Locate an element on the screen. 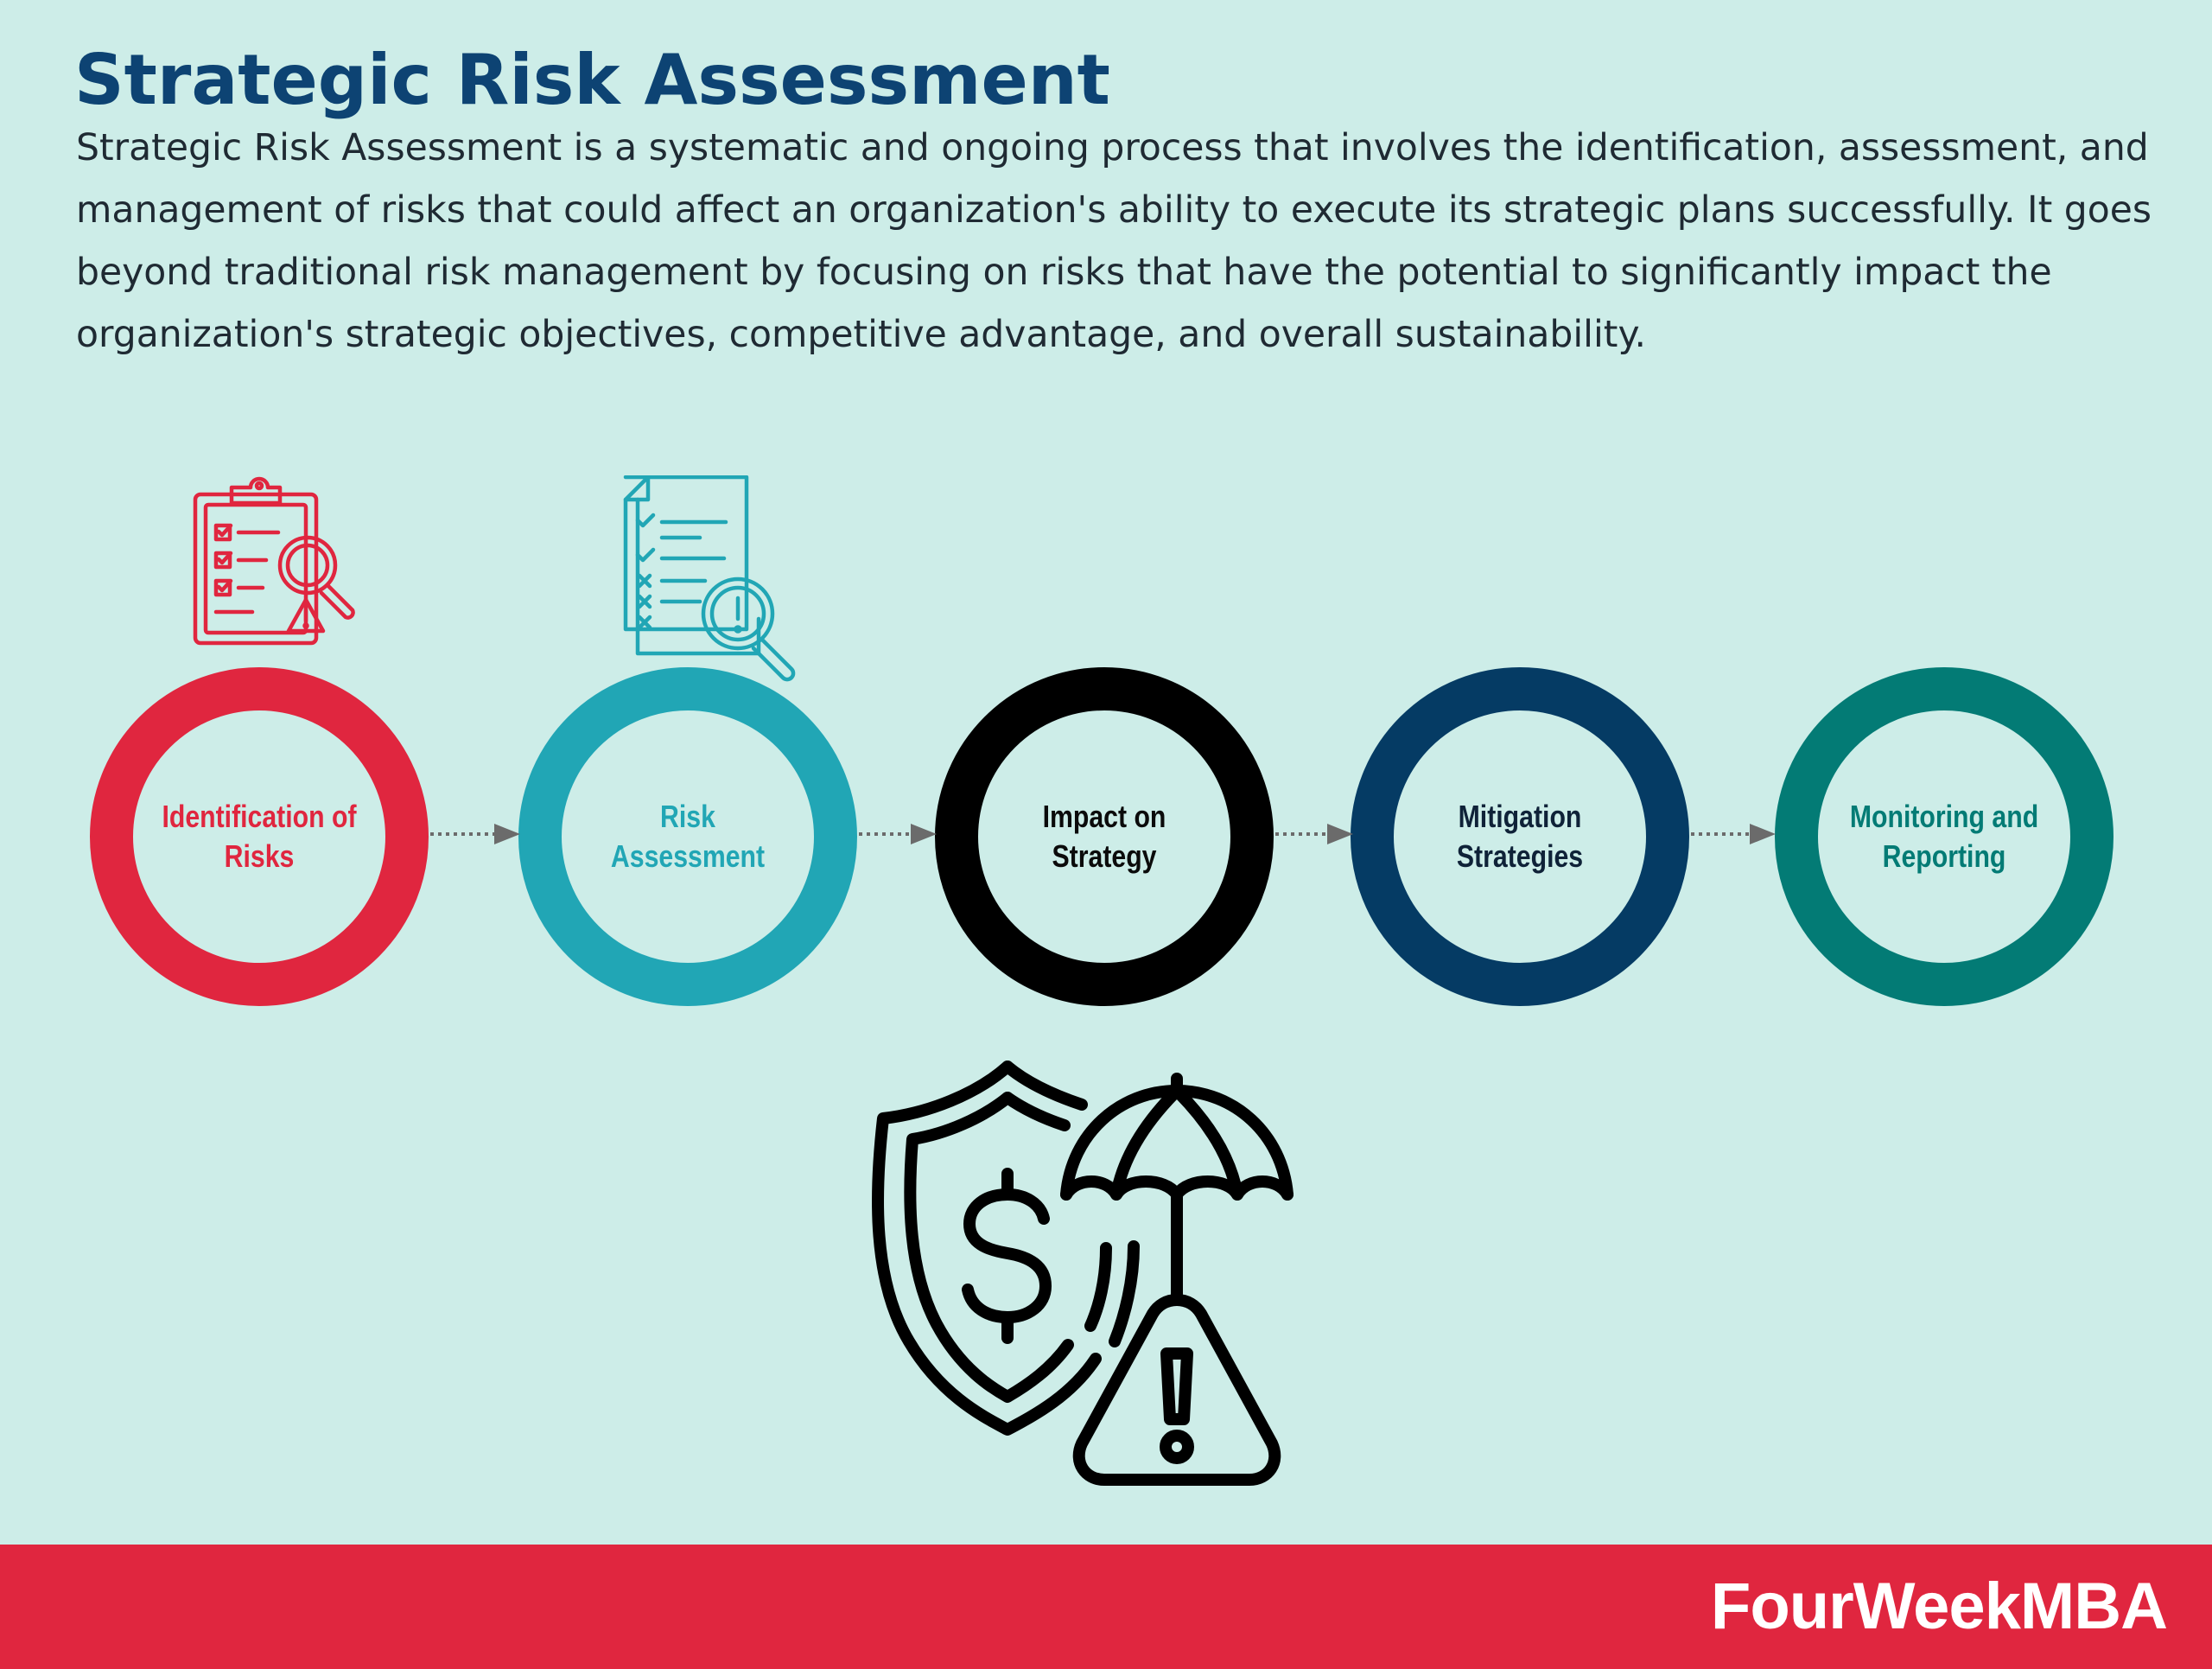 This screenshot has height=1669, width=2212. step-label: Impact on Strategy is located at coordinates (1104, 836).